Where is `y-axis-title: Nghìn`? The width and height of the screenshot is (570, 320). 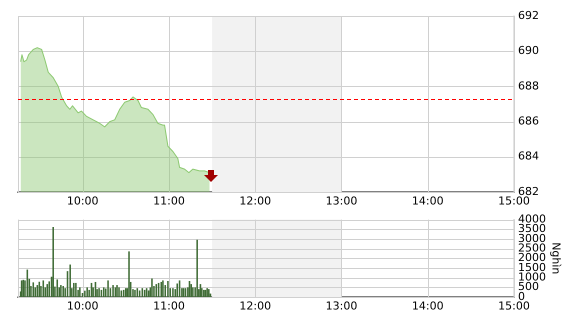 y-axis-title: Nghìn is located at coordinates (556, 258).